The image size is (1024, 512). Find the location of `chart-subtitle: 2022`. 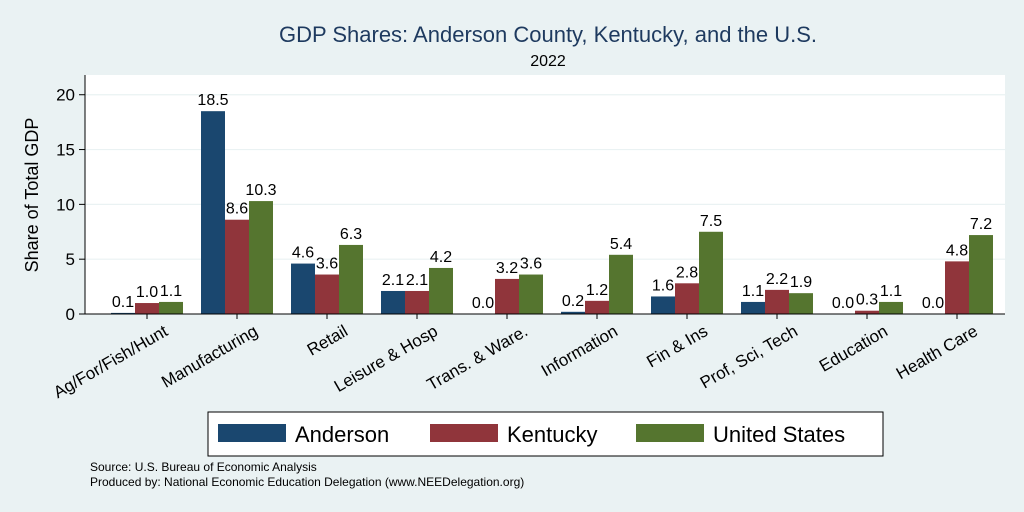

chart-subtitle: 2022 is located at coordinates (548, 61).